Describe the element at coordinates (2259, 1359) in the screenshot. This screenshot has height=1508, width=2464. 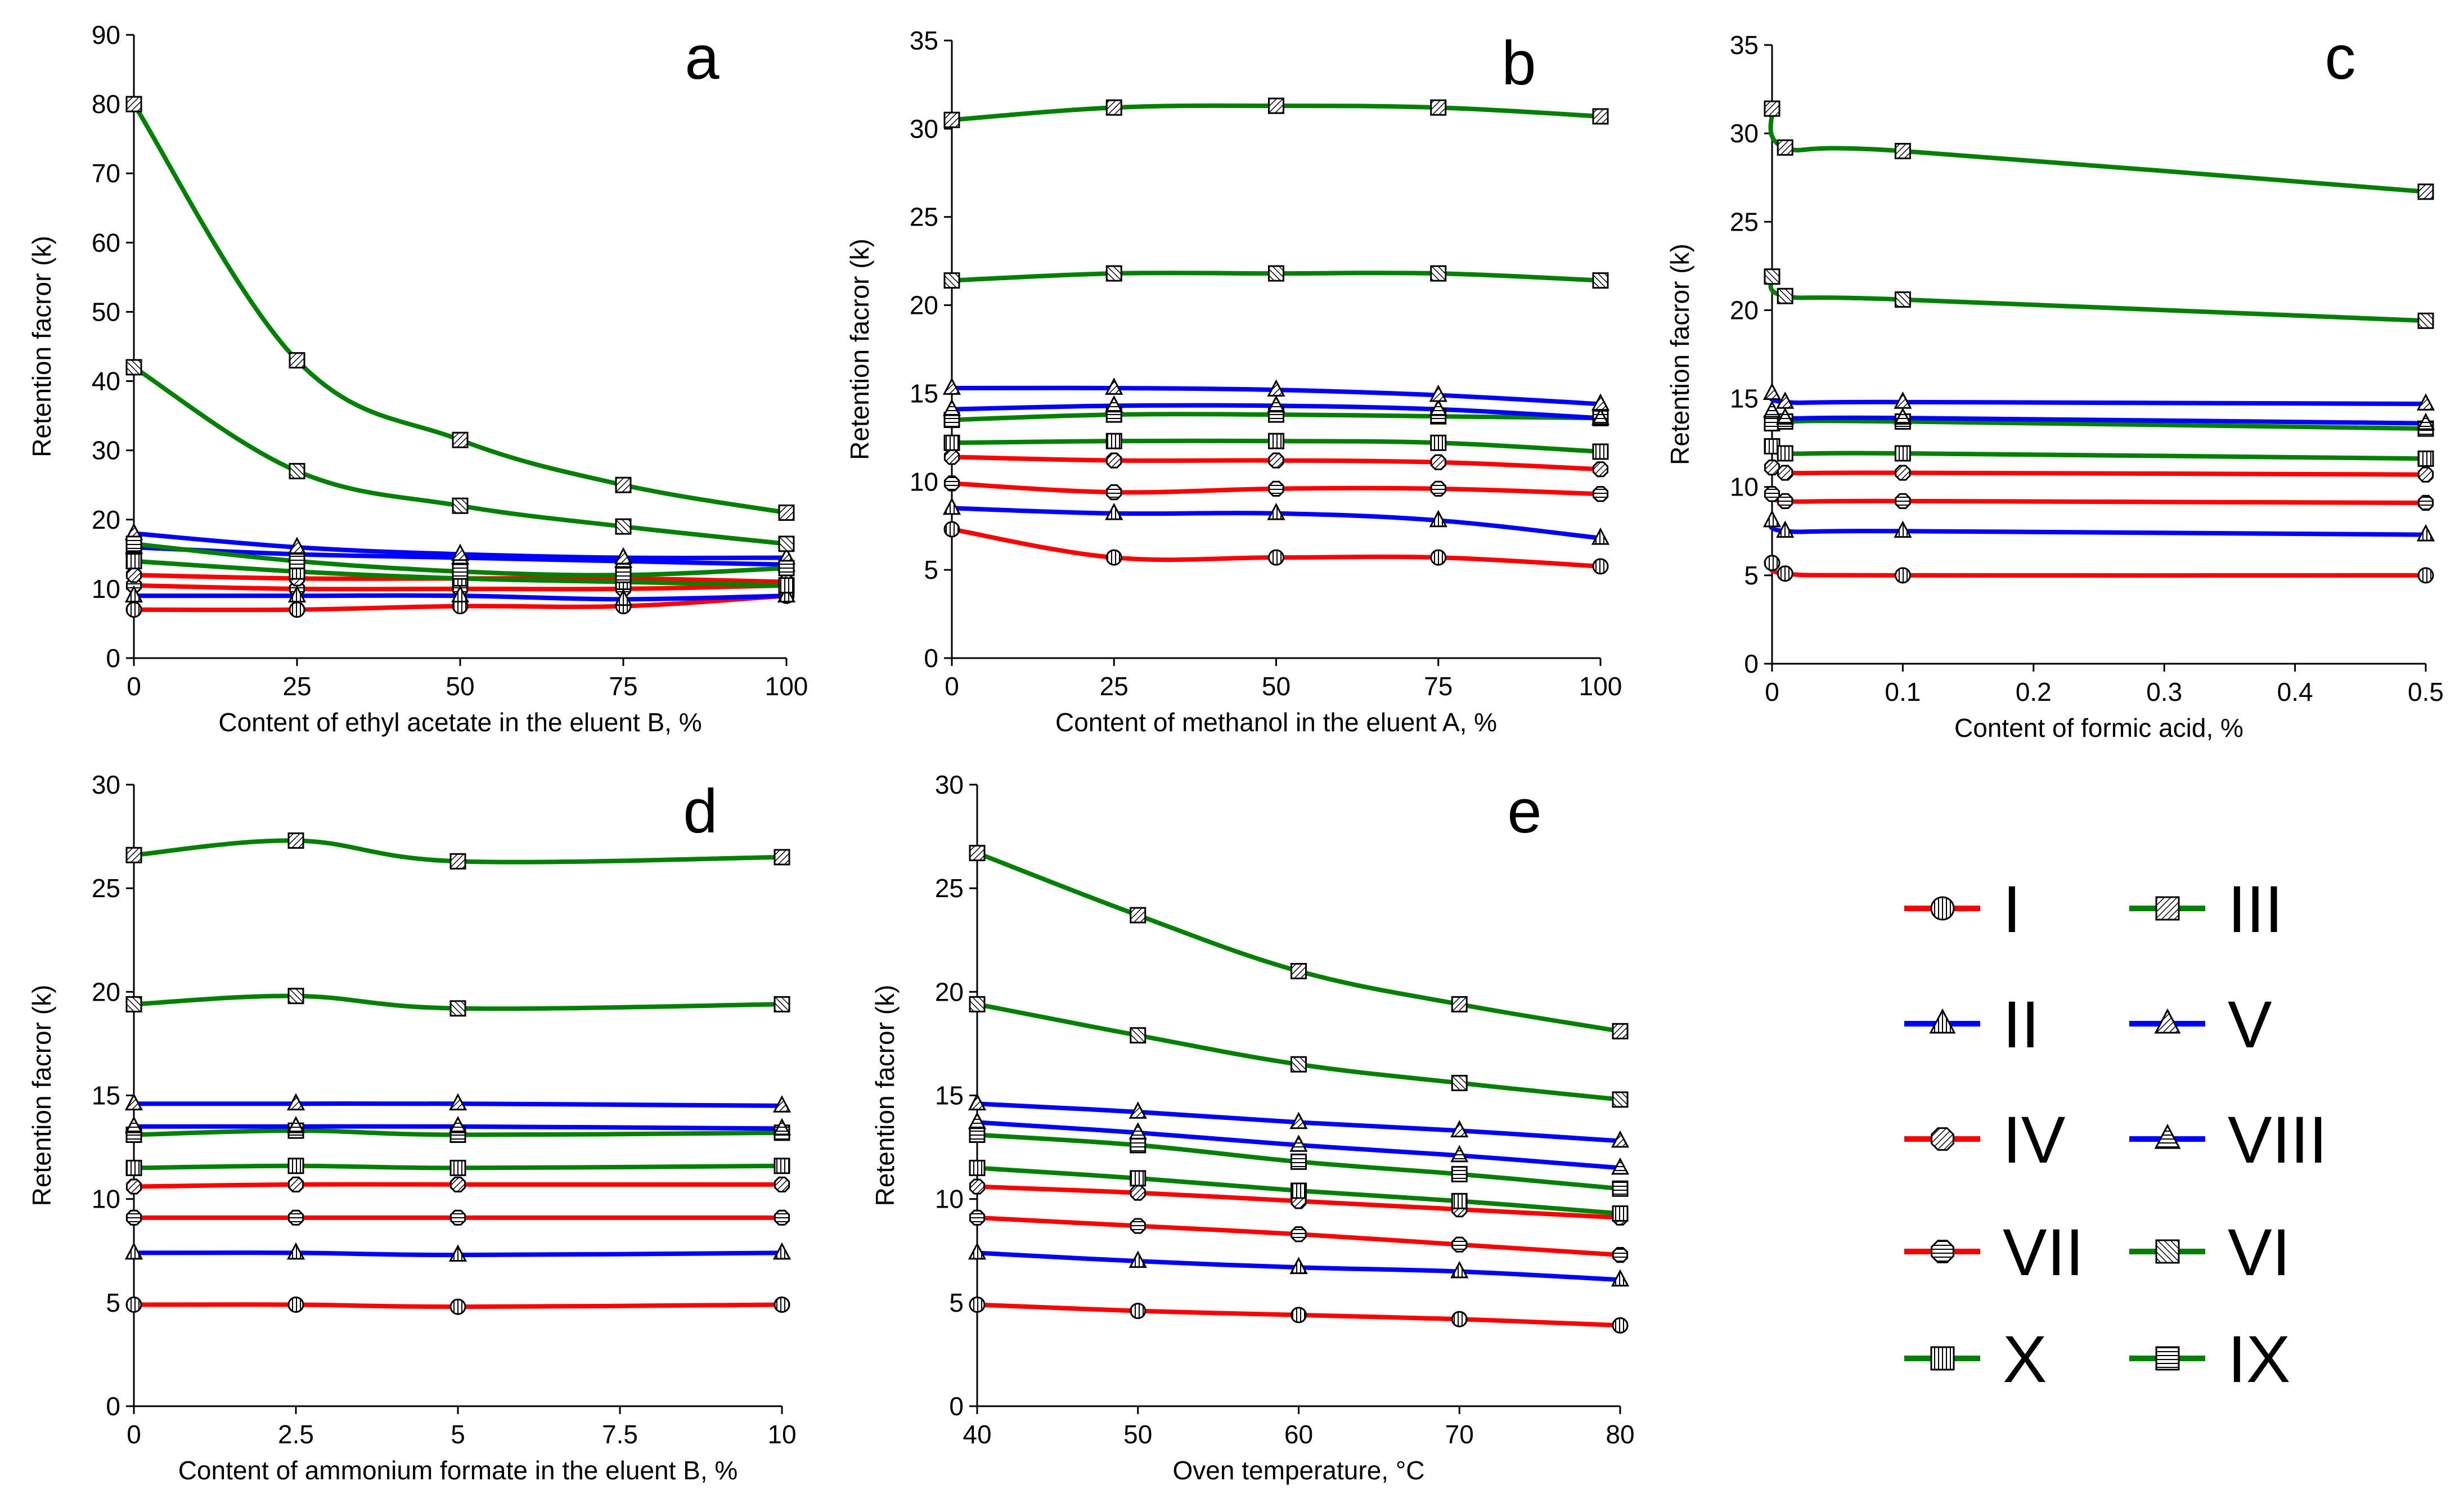
I see `legend-label: IX` at that location.